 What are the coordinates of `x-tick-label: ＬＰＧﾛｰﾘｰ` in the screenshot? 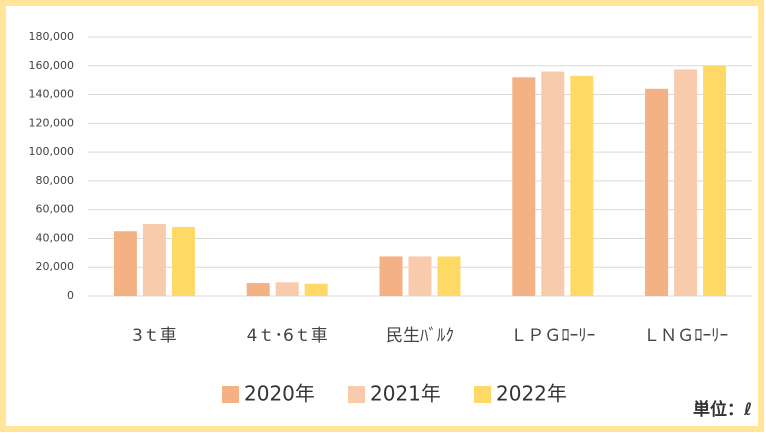 It's located at (552, 336).